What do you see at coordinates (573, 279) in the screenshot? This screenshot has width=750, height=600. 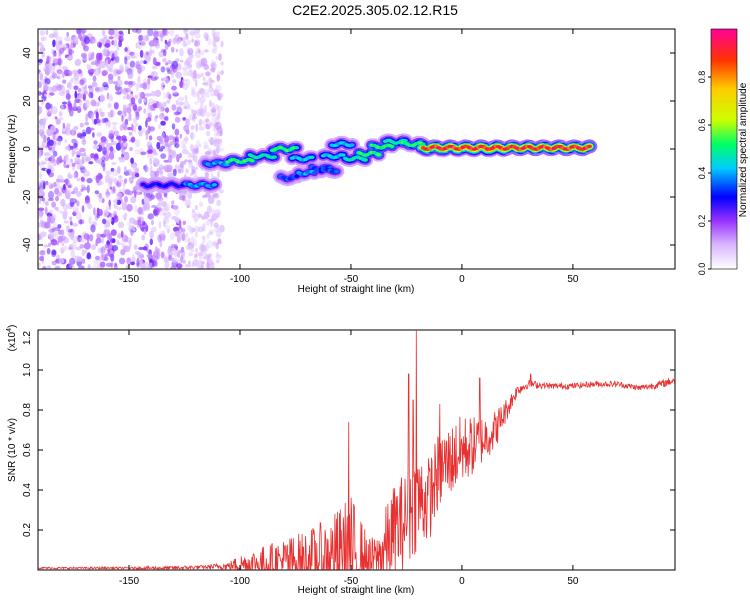 I see `x-tick-label: 50` at bounding box center [573, 279].